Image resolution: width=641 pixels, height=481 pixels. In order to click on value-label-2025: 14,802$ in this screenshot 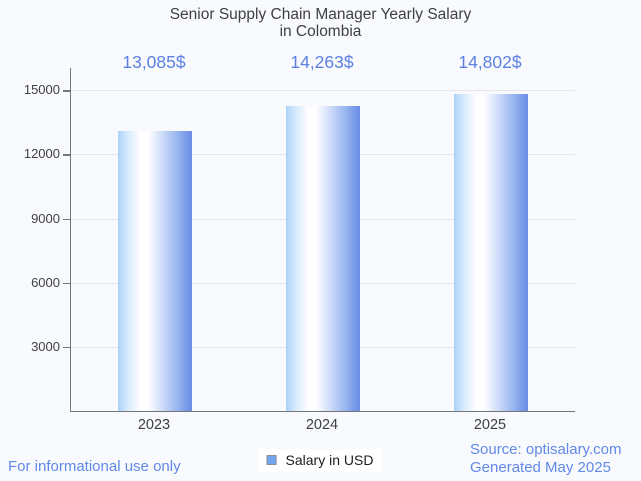, I will do `click(490, 62)`.